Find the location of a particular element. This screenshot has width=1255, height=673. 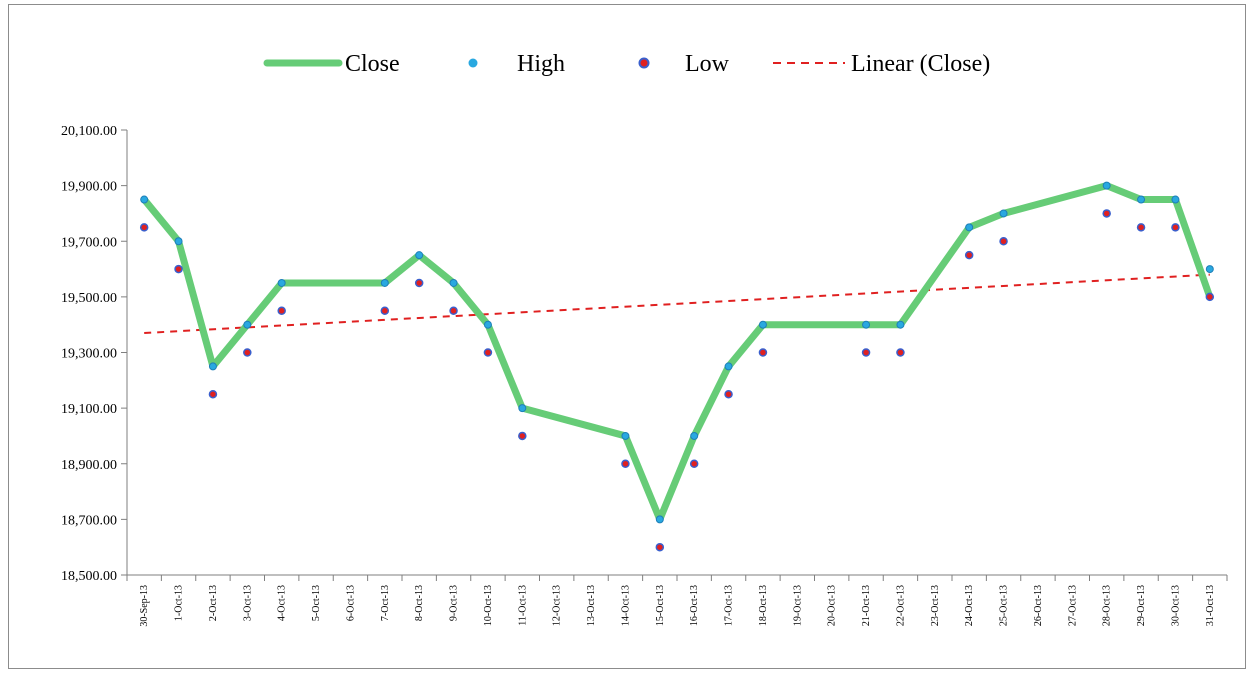

legend-high-swatch is located at coordinates (473, 63).